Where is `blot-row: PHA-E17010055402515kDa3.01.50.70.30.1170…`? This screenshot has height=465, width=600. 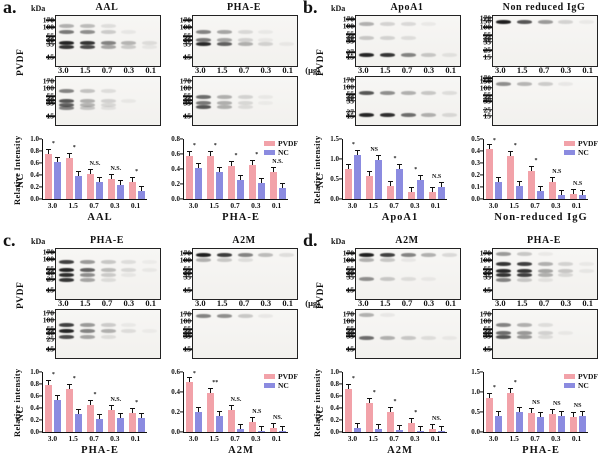 blot-row: PHA-E17010055402515kDa3.01.50.70.30.1170… is located at coordinates (173, 297).